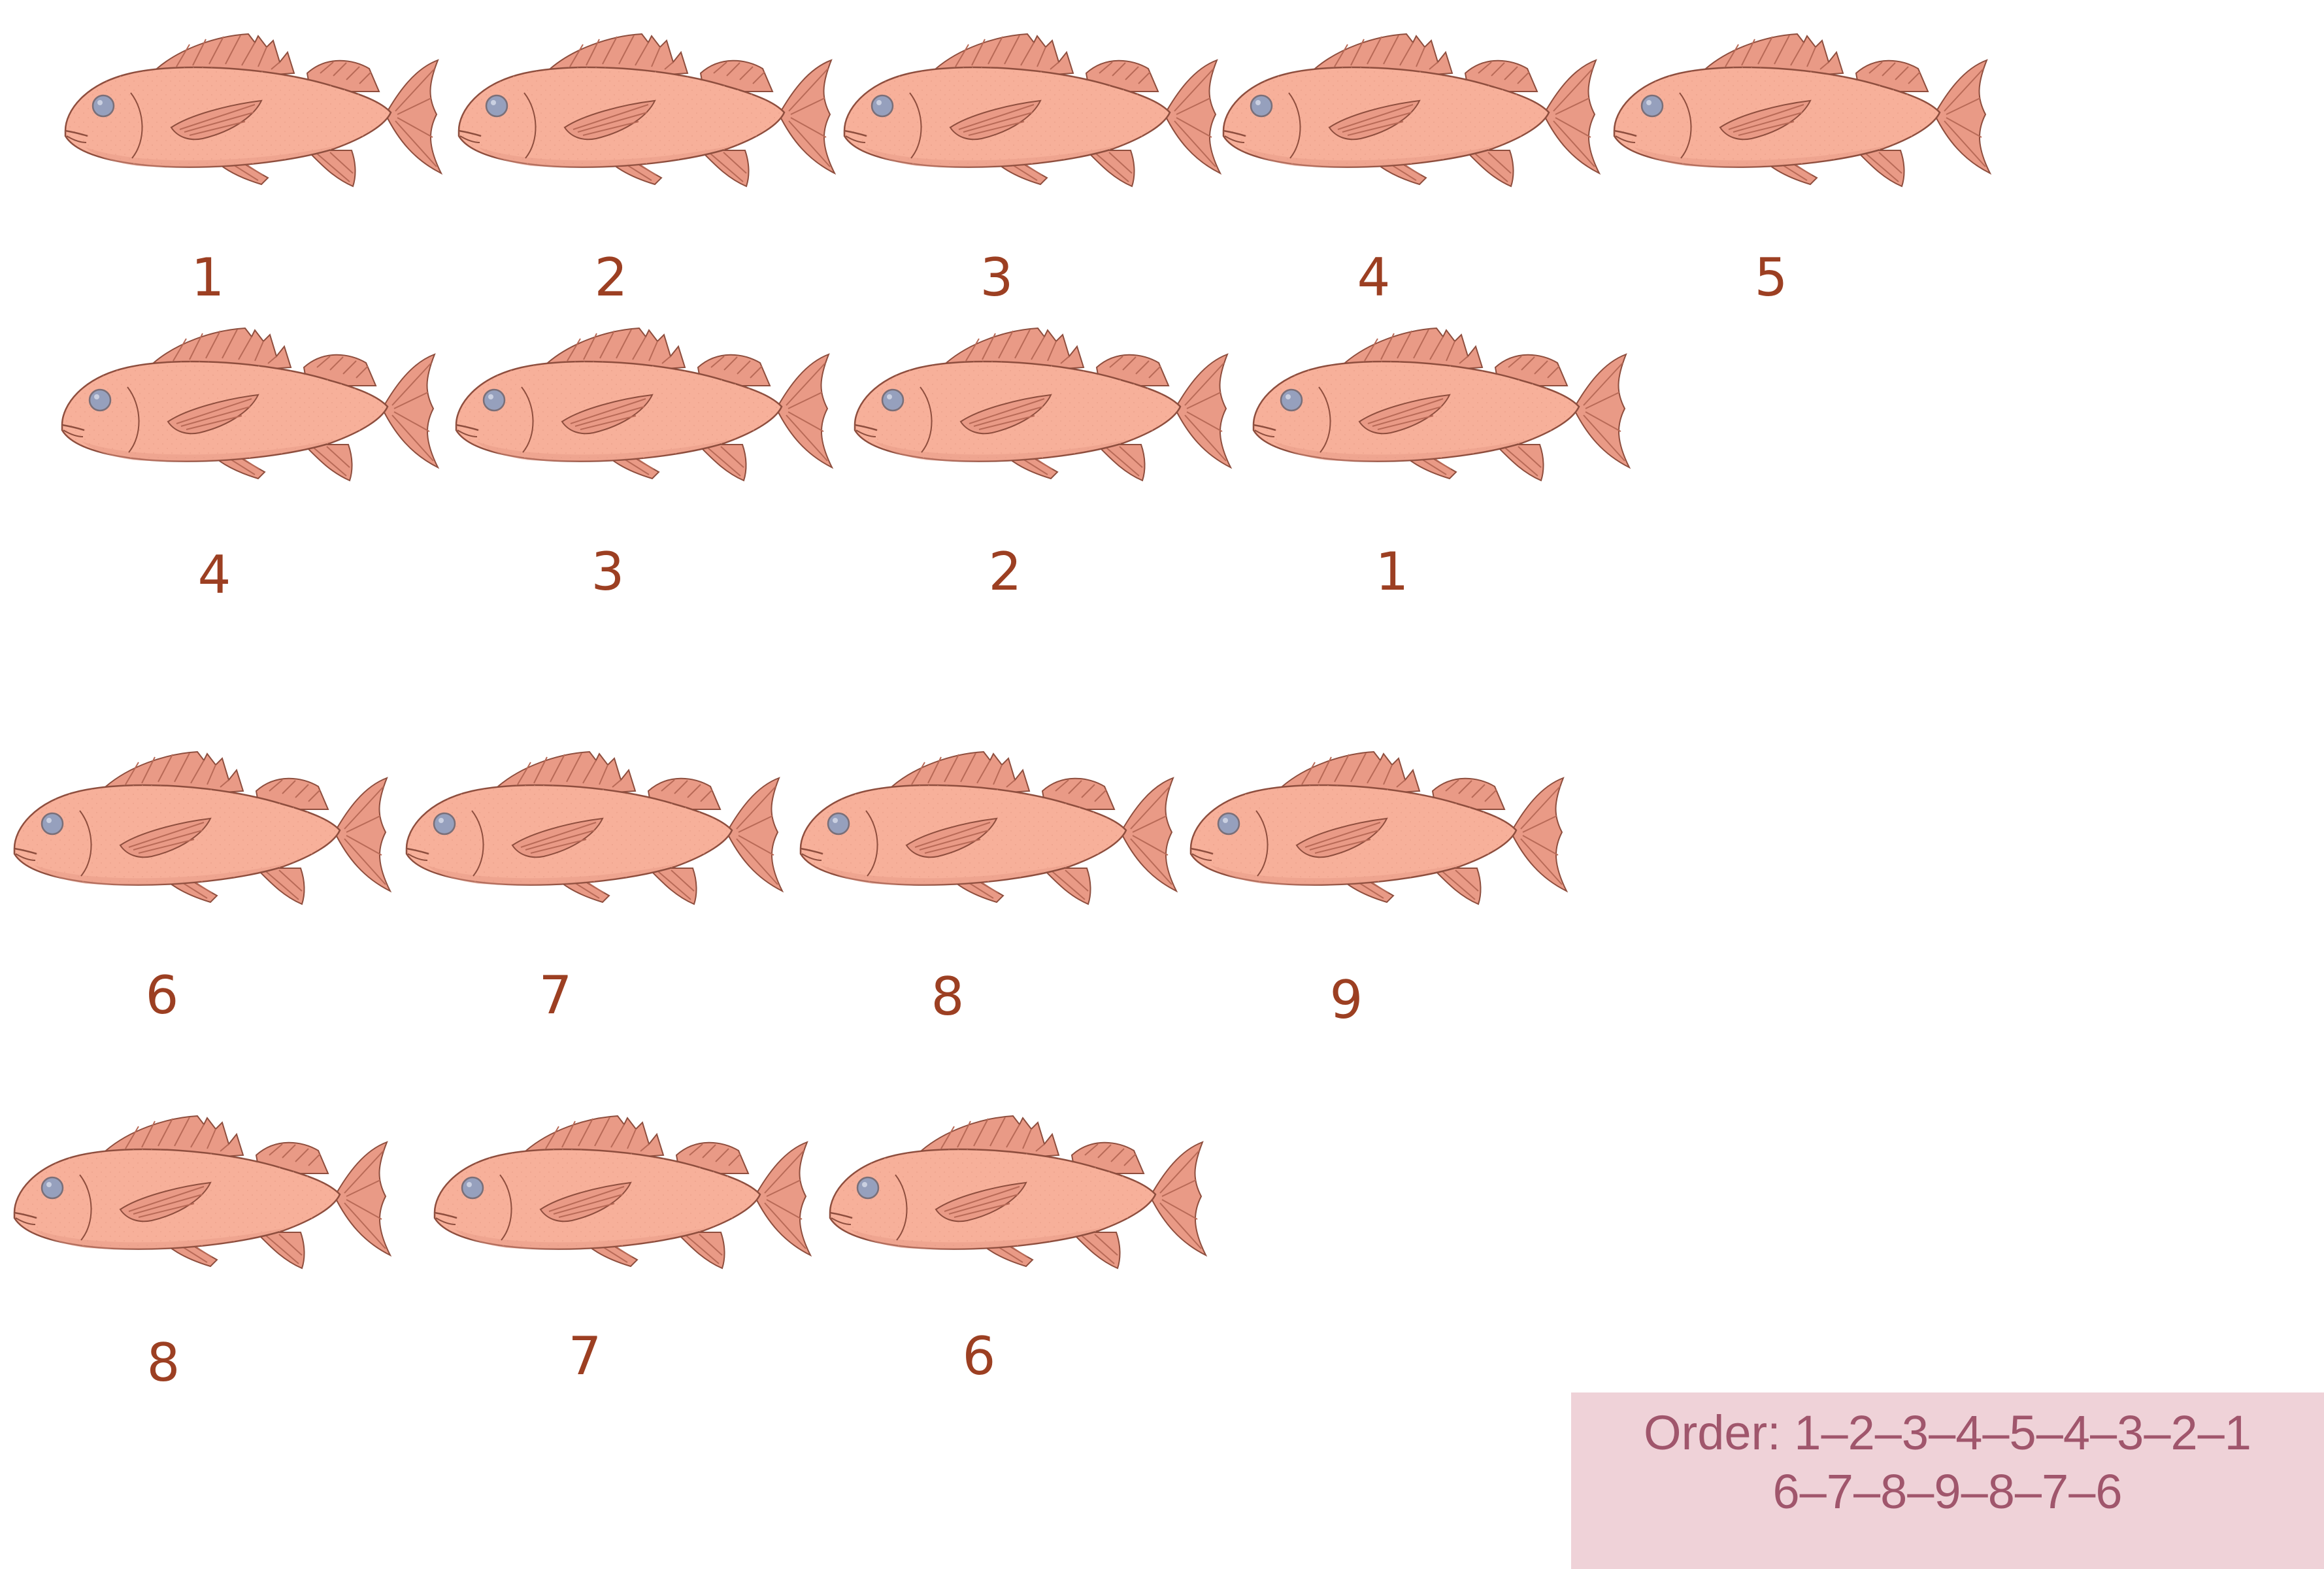 The height and width of the screenshot is (1569, 2324). What do you see at coordinates (1771, 278) in the screenshot?
I see `fish-number-label: 5` at bounding box center [1771, 278].